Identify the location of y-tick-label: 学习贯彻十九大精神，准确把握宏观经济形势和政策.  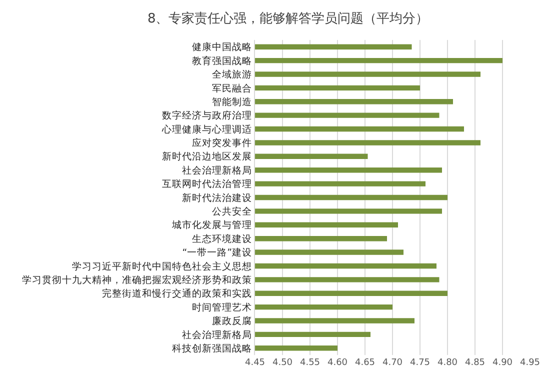
(137, 280).